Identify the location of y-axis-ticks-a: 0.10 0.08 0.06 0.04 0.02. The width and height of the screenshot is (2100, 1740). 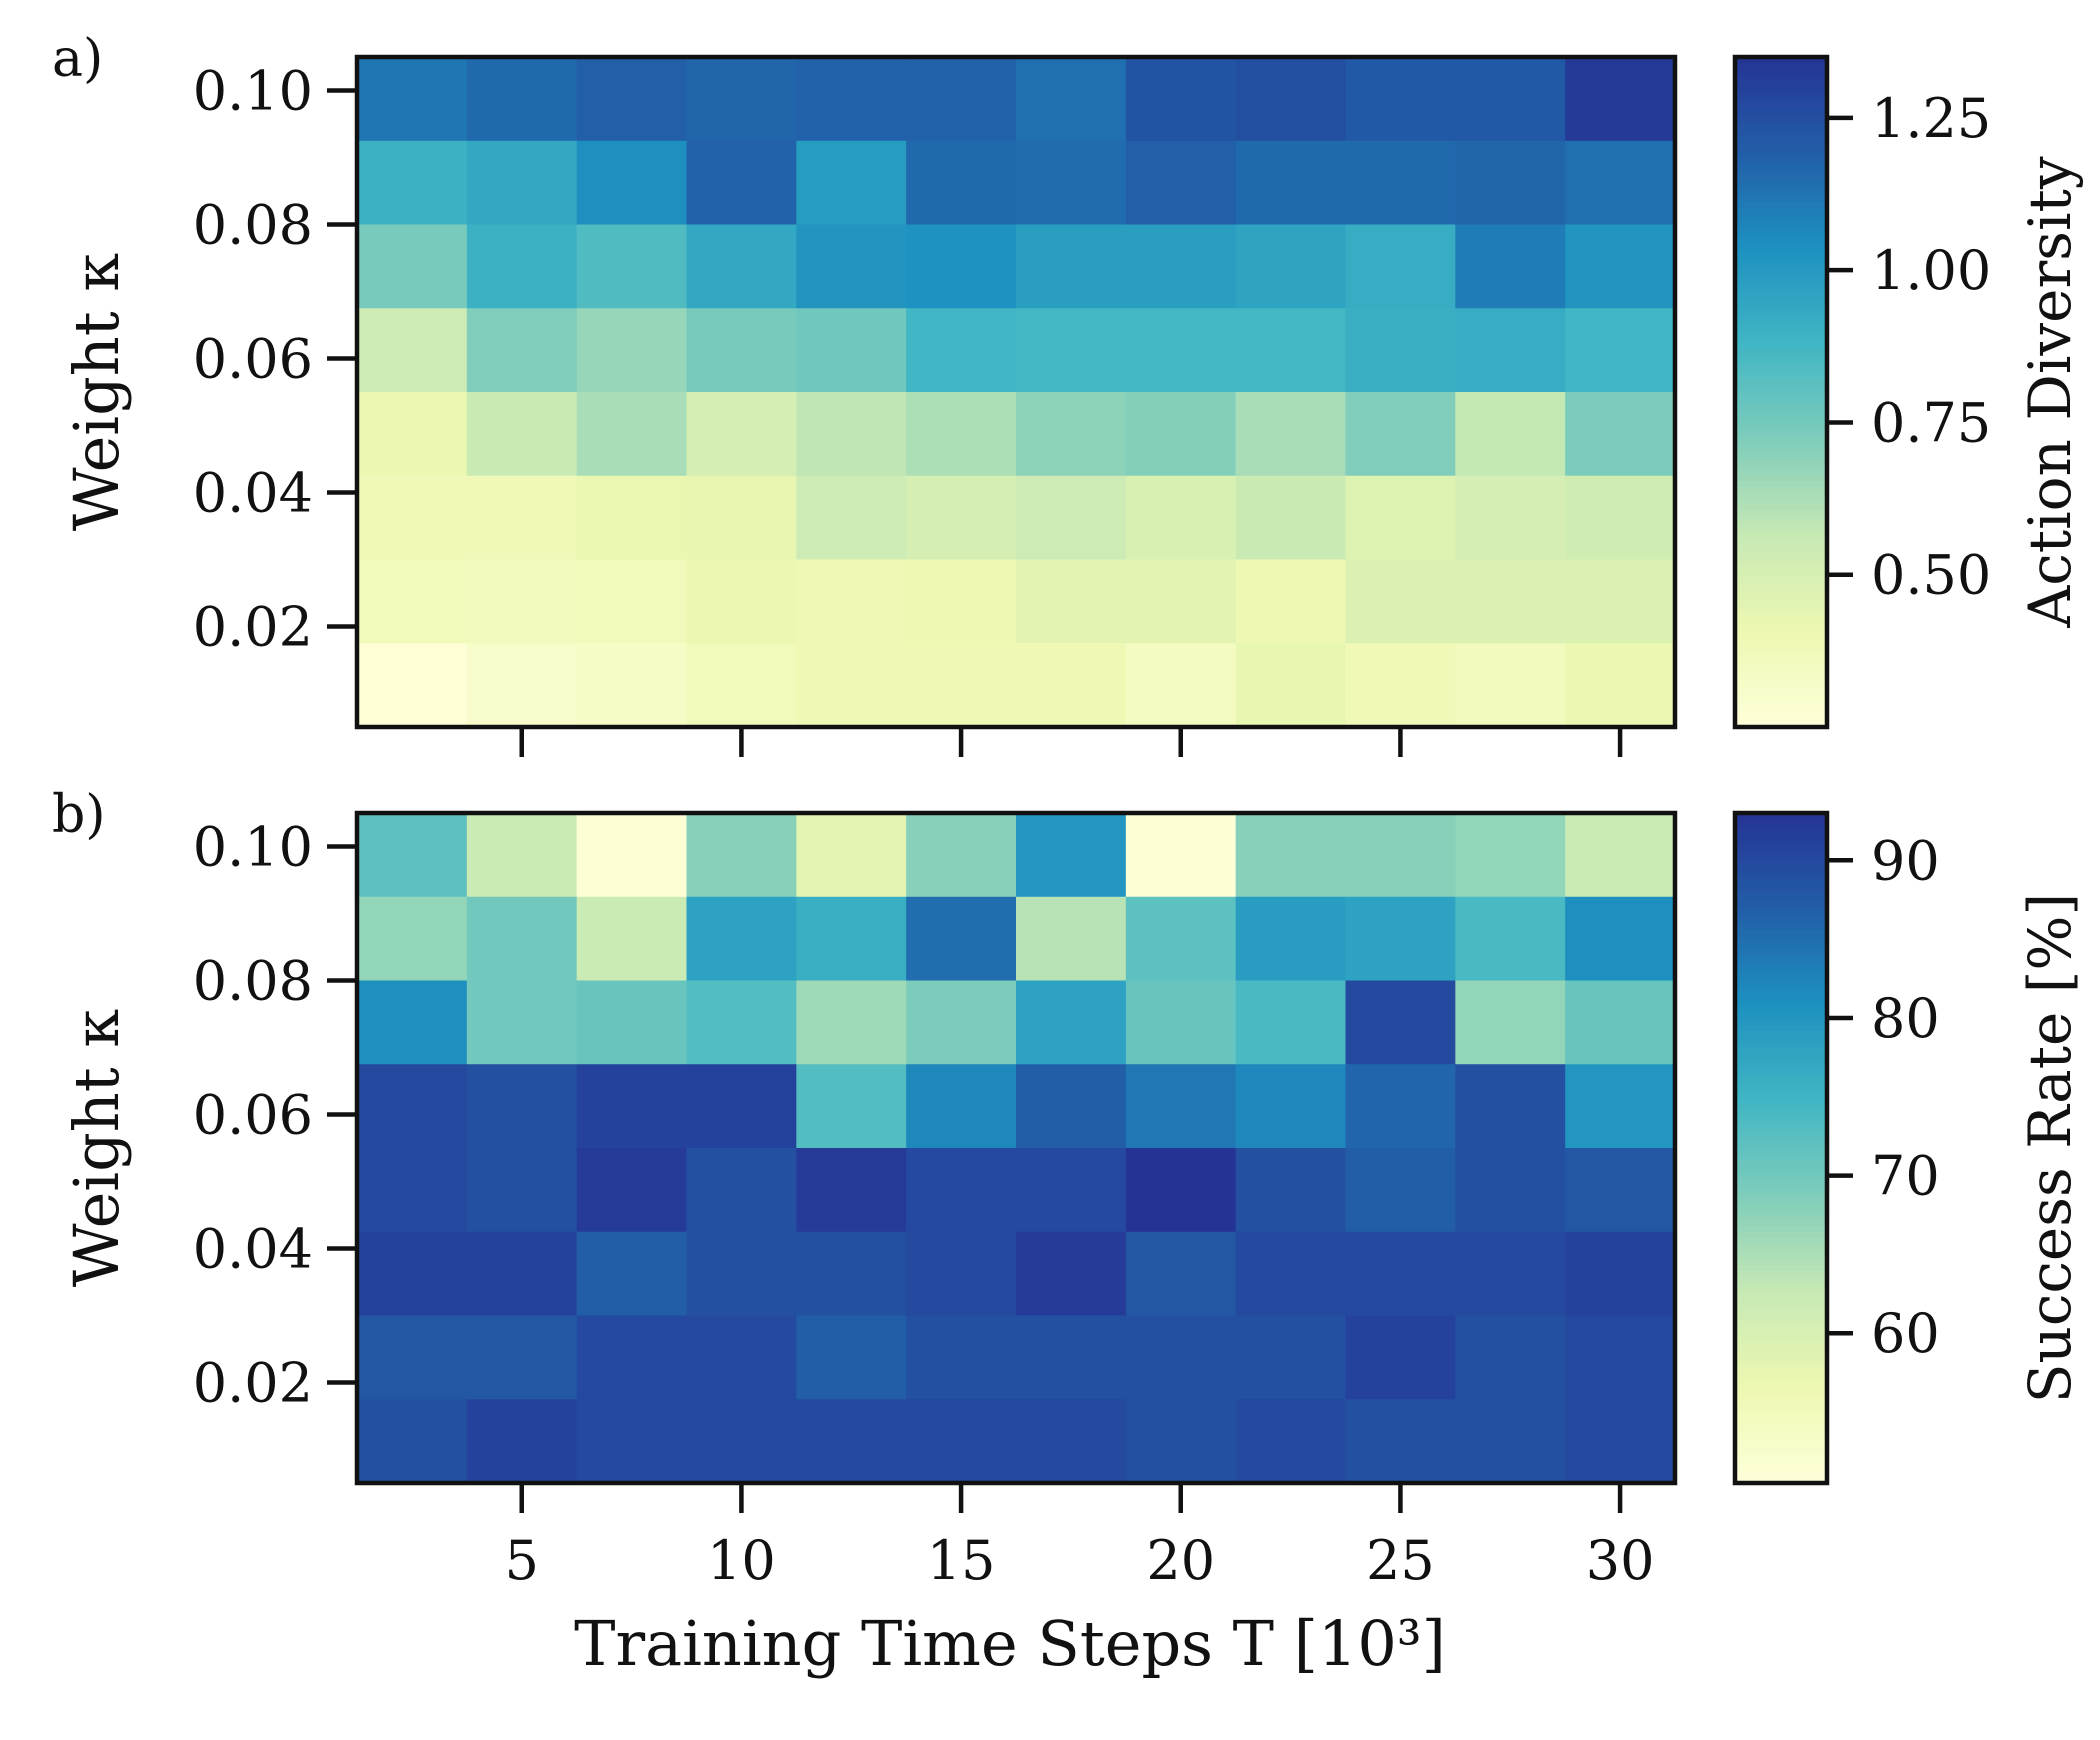
(275, 359).